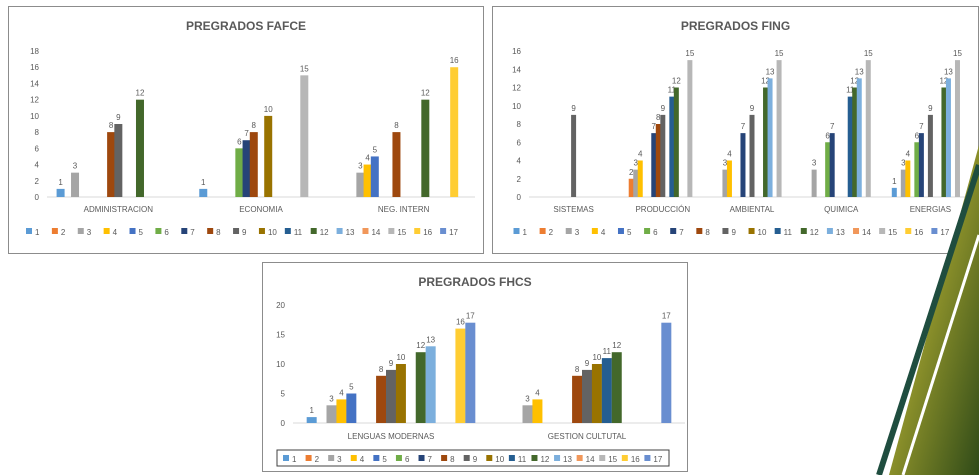 This screenshot has height=476, width=979. I want to click on legend-label: 10, so click(499, 459).